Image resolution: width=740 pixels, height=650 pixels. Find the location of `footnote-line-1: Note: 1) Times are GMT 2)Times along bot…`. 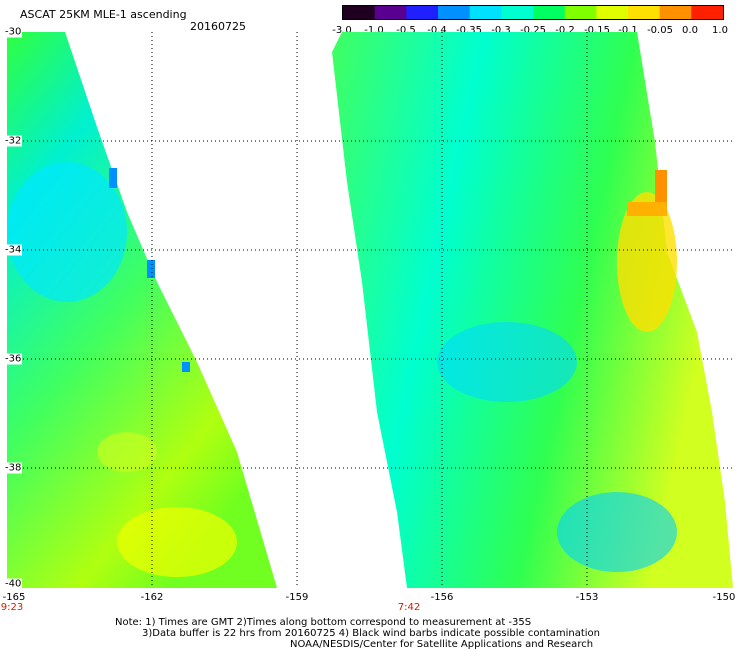

footnote-line-1: Note: 1) Times are GMT 2)Times along bot… is located at coordinates (323, 622).